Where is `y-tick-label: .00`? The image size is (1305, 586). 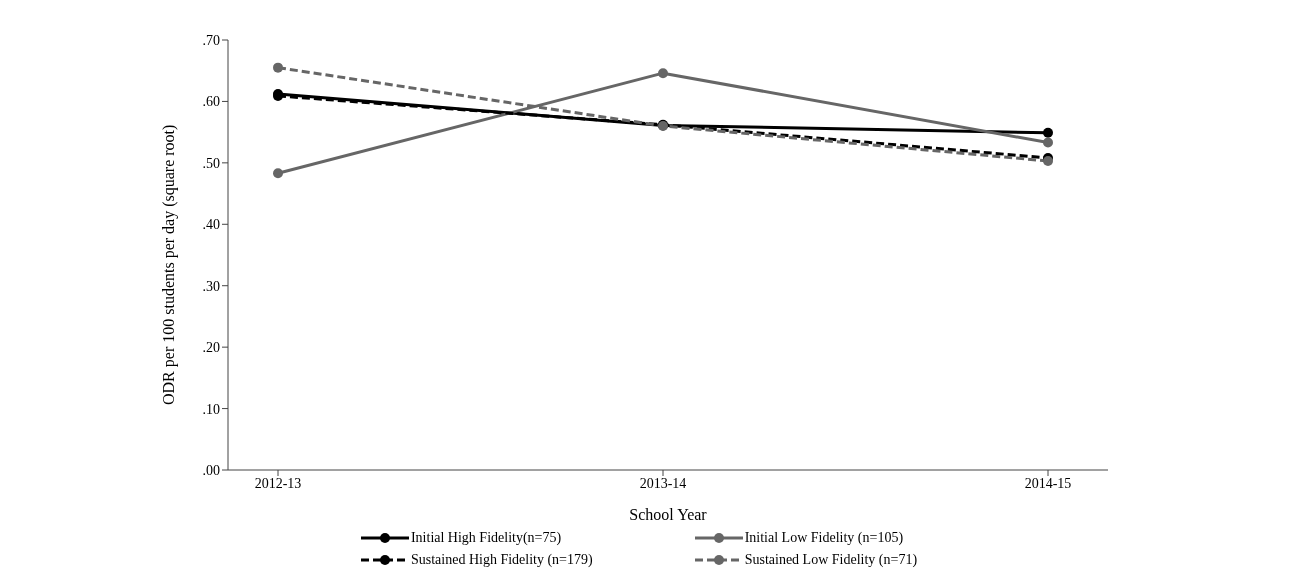 y-tick-label: .00 is located at coordinates (211, 470).